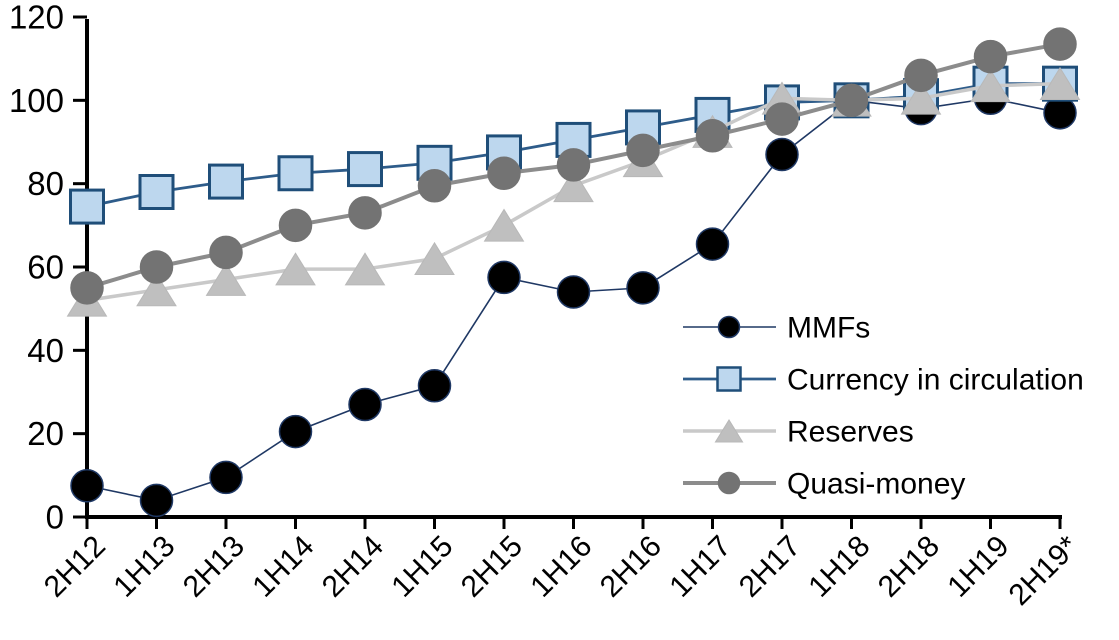 The width and height of the screenshot is (1119, 640). Describe the element at coordinates (45, 350) in the screenshot. I see `y-axis-tick-label: 40` at that location.